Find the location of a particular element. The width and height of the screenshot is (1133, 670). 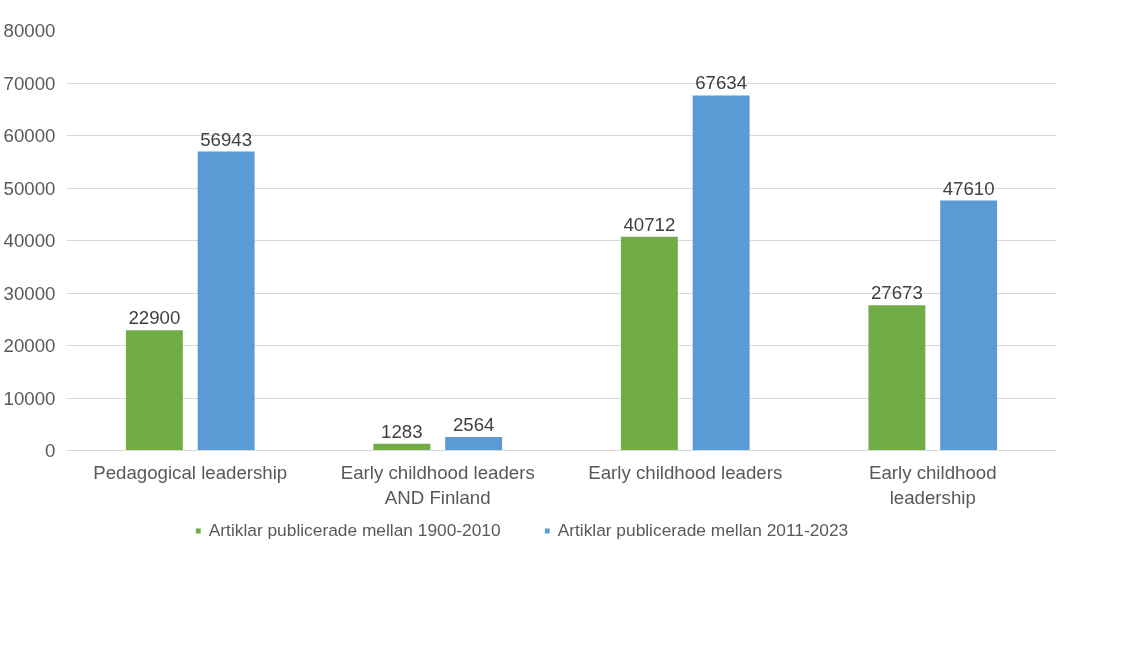

data-label: 27673 is located at coordinates (896, 293).